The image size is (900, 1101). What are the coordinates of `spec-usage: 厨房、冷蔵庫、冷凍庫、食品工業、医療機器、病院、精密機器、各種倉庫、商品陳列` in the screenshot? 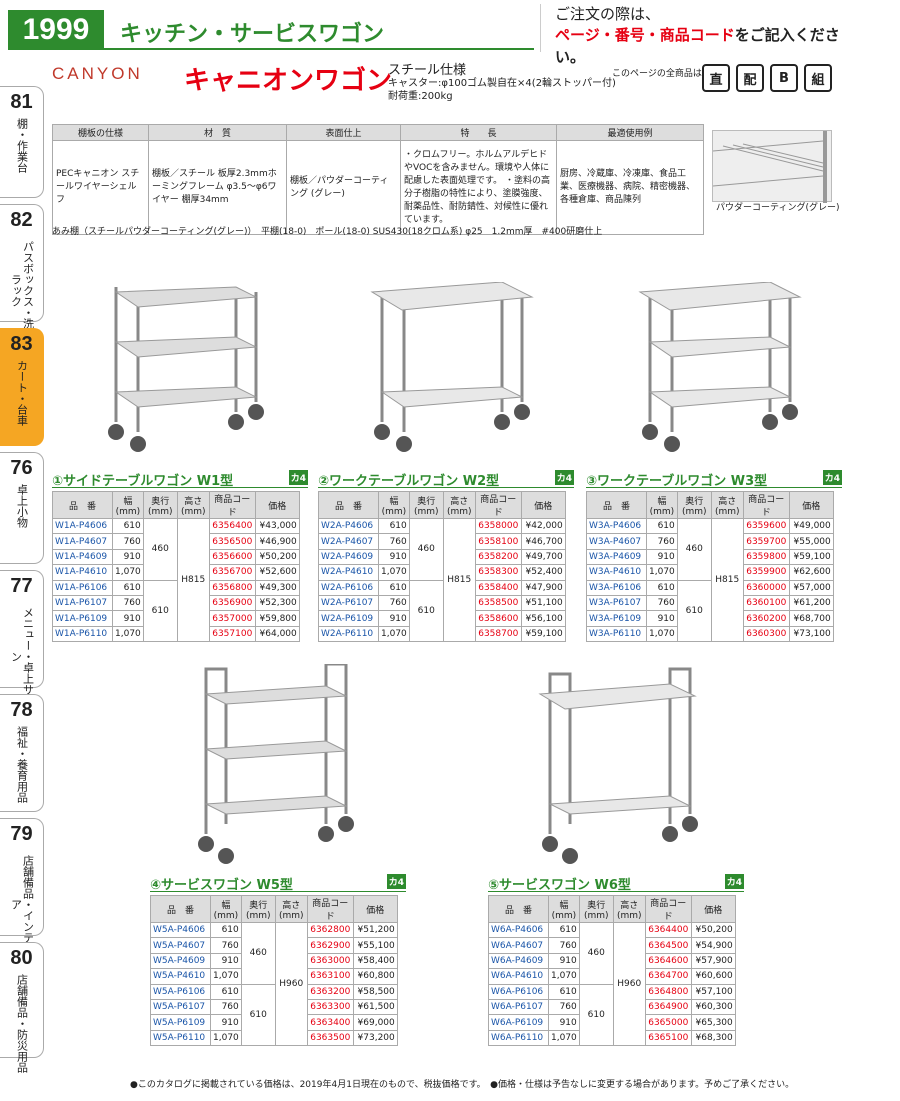 It's located at (630, 187).